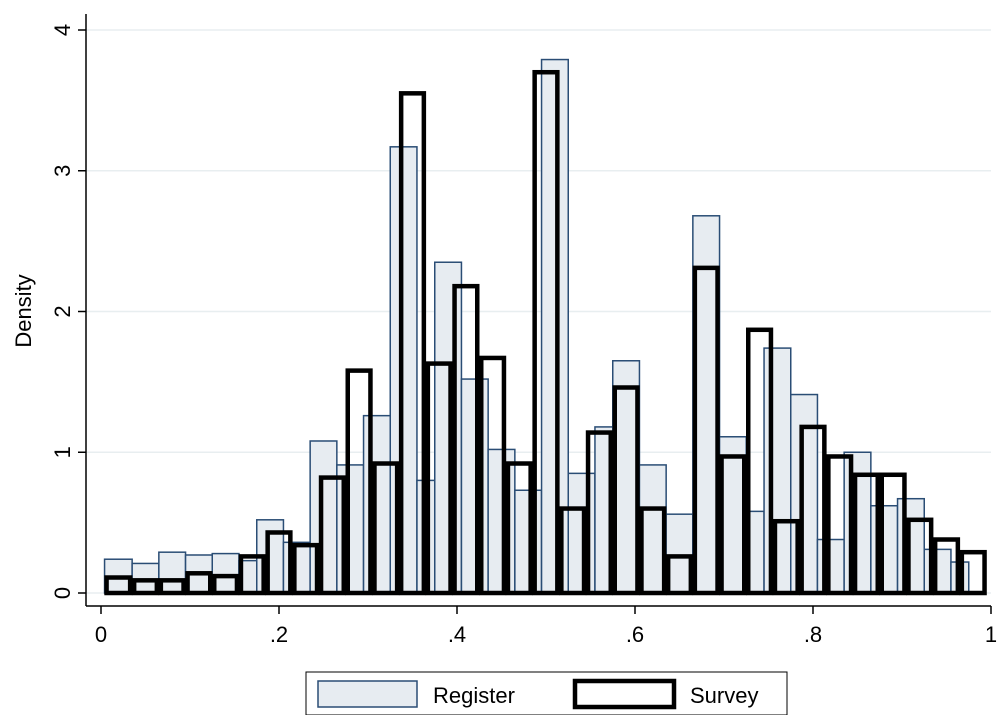 The height and width of the screenshot is (715, 997). I want to click on x-tick-label-2: .4, so click(457, 634).